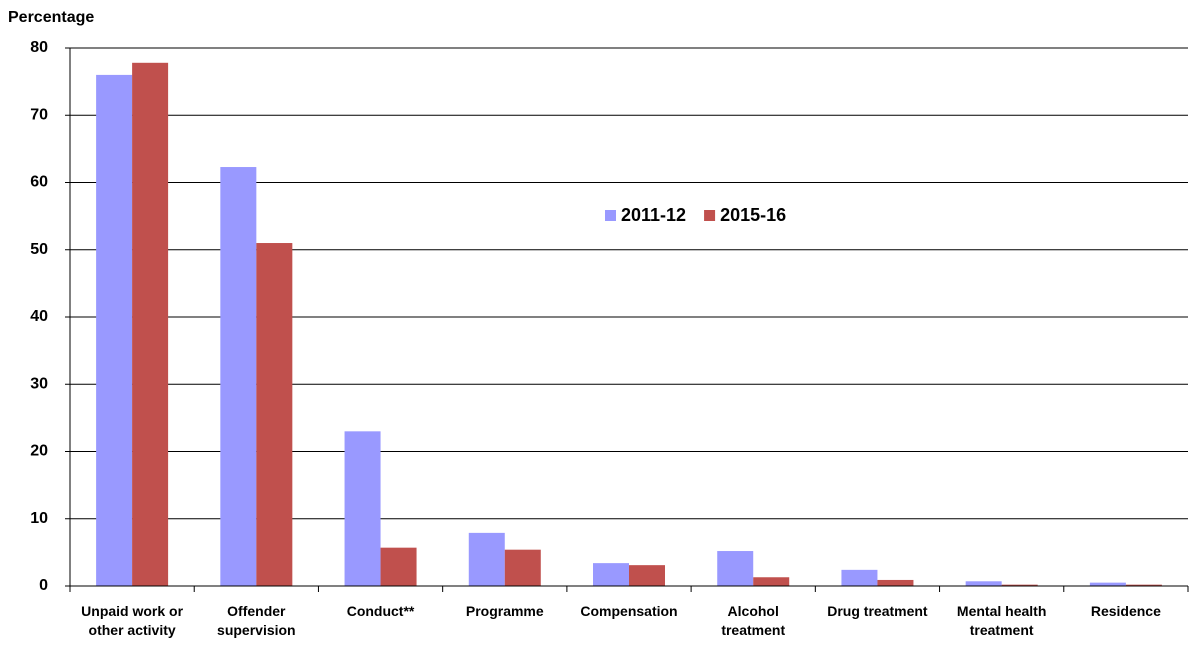 The width and height of the screenshot is (1190, 665). Describe the element at coordinates (132, 620) in the screenshot. I see `x-tick-label: Unpaid work or other activity` at that location.